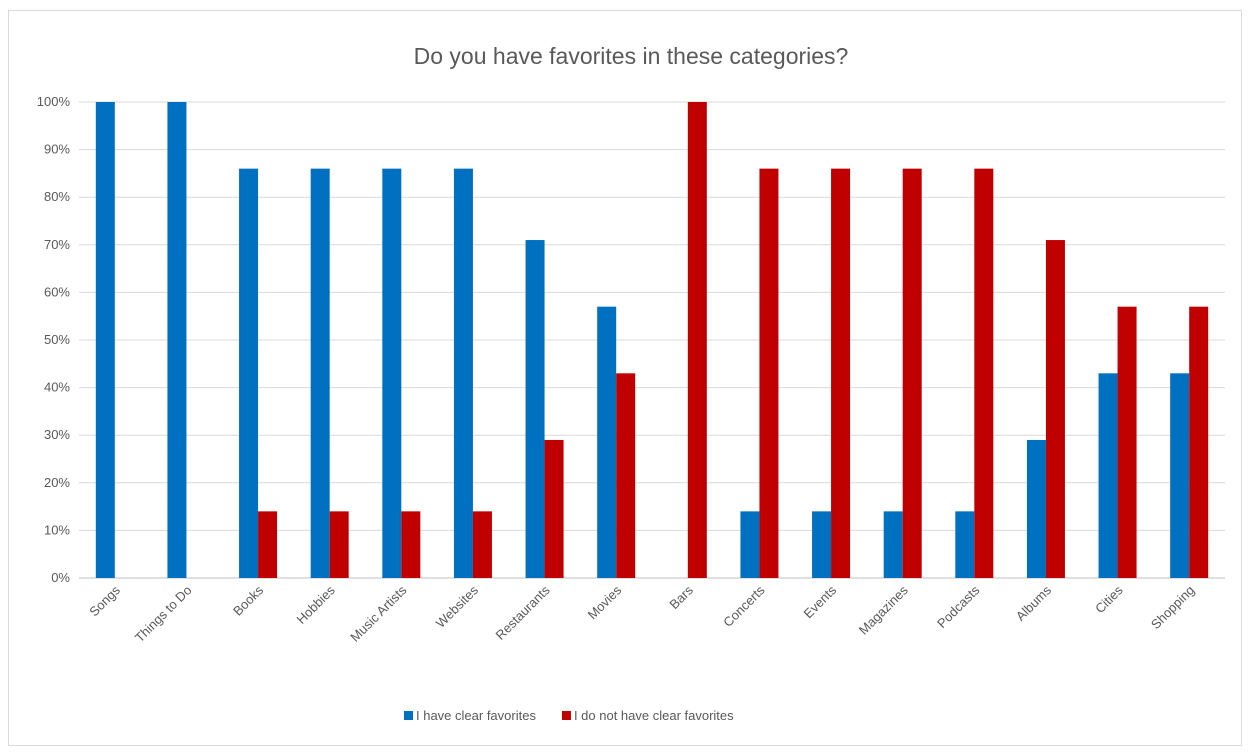 Image resolution: width=1250 pixels, height=753 pixels. What do you see at coordinates (958, 606) in the screenshot?
I see `x-category-label: Podcasts` at bounding box center [958, 606].